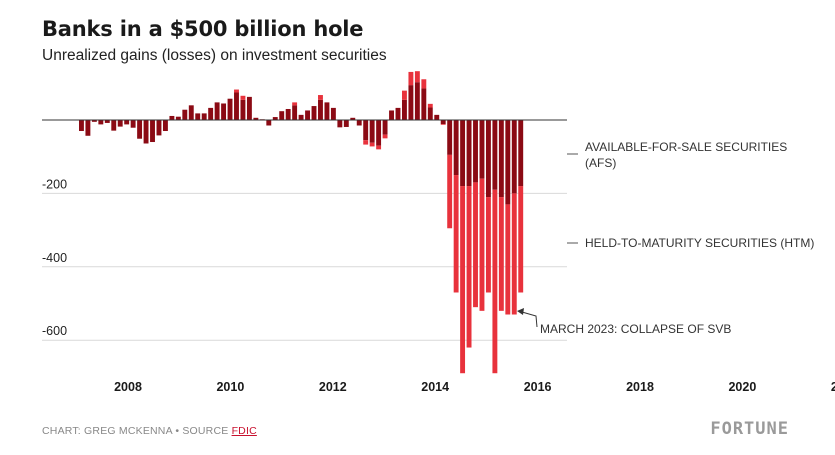 The width and height of the screenshot is (835, 455). I want to click on y-tick-labels: -200 -400 -600, so click(54, 257).